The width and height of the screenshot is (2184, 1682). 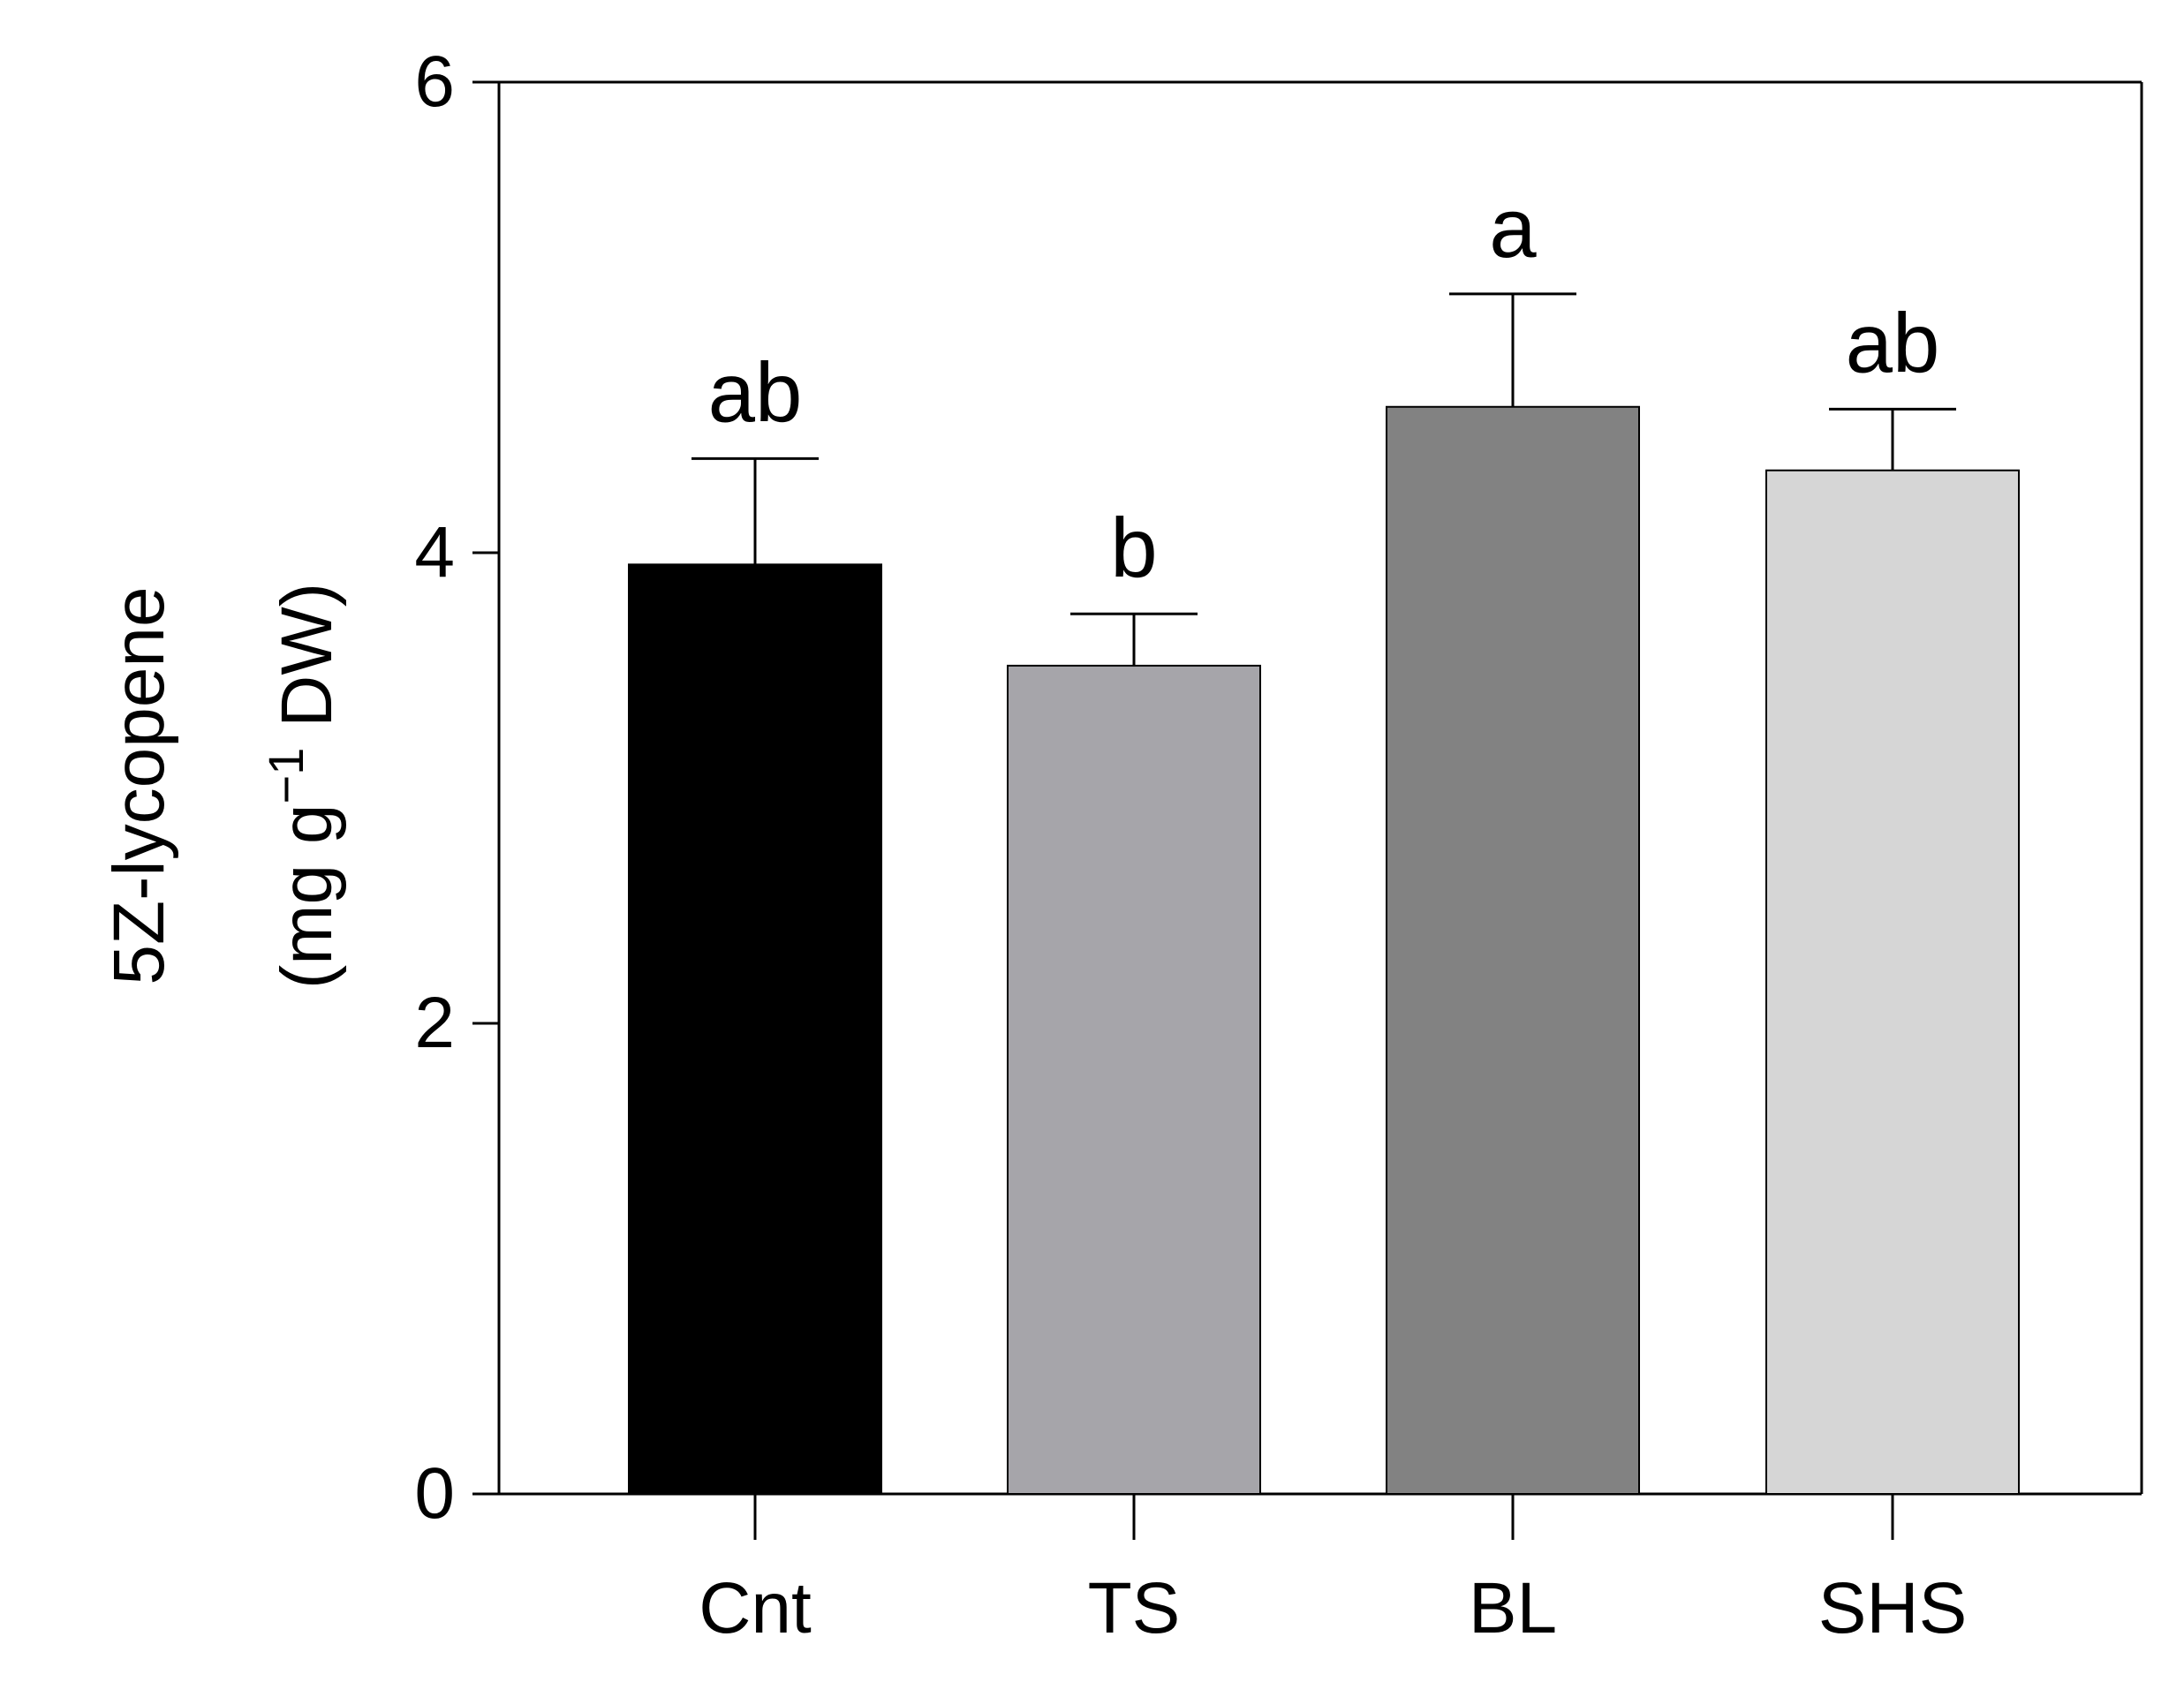 What do you see at coordinates (1134, 1608) in the screenshot?
I see `x-tick-label-ts: TS` at bounding box center [1134, 1608].